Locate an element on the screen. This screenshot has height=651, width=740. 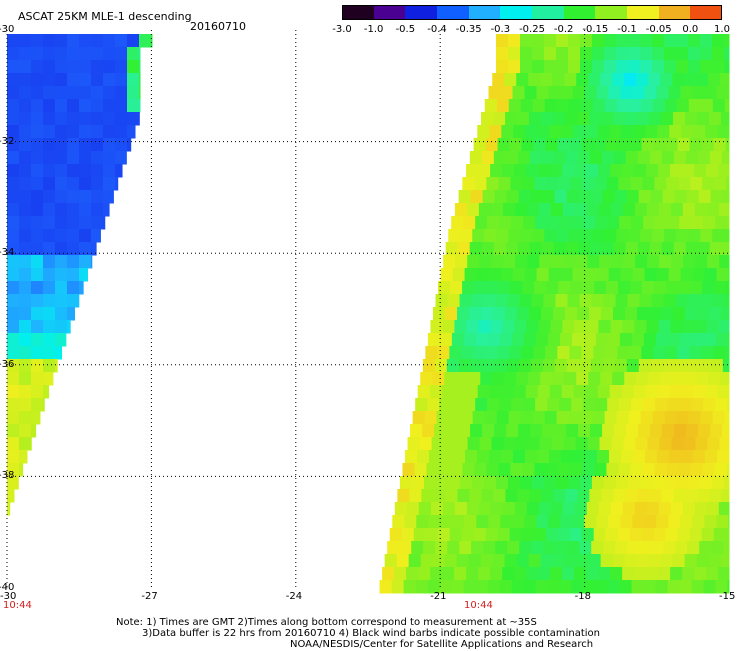
colorbar-frame is located at coordinates (532, 12).